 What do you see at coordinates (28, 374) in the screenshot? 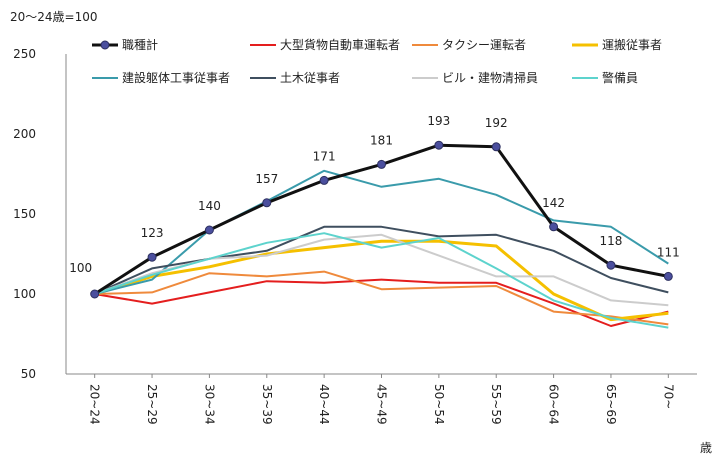
I see `y-tick-label: 50` at bounding box center [28, 374].